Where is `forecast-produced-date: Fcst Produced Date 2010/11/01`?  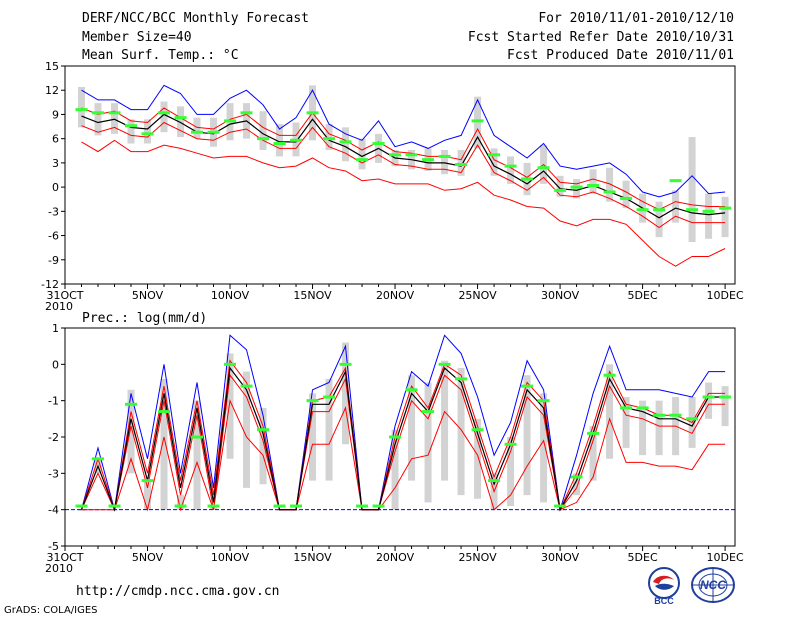
forecast-produced-date: Fcst Produced Date 2010/11/01 is located at coordinates (620, 55).